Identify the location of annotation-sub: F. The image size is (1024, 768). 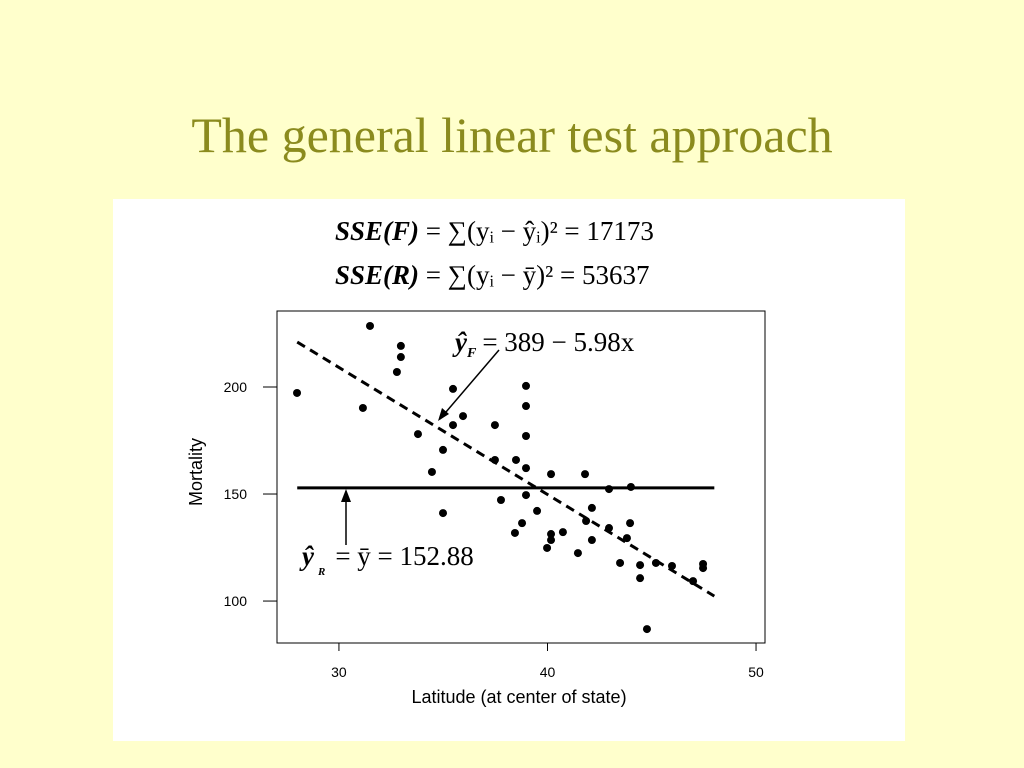
(471, 353).